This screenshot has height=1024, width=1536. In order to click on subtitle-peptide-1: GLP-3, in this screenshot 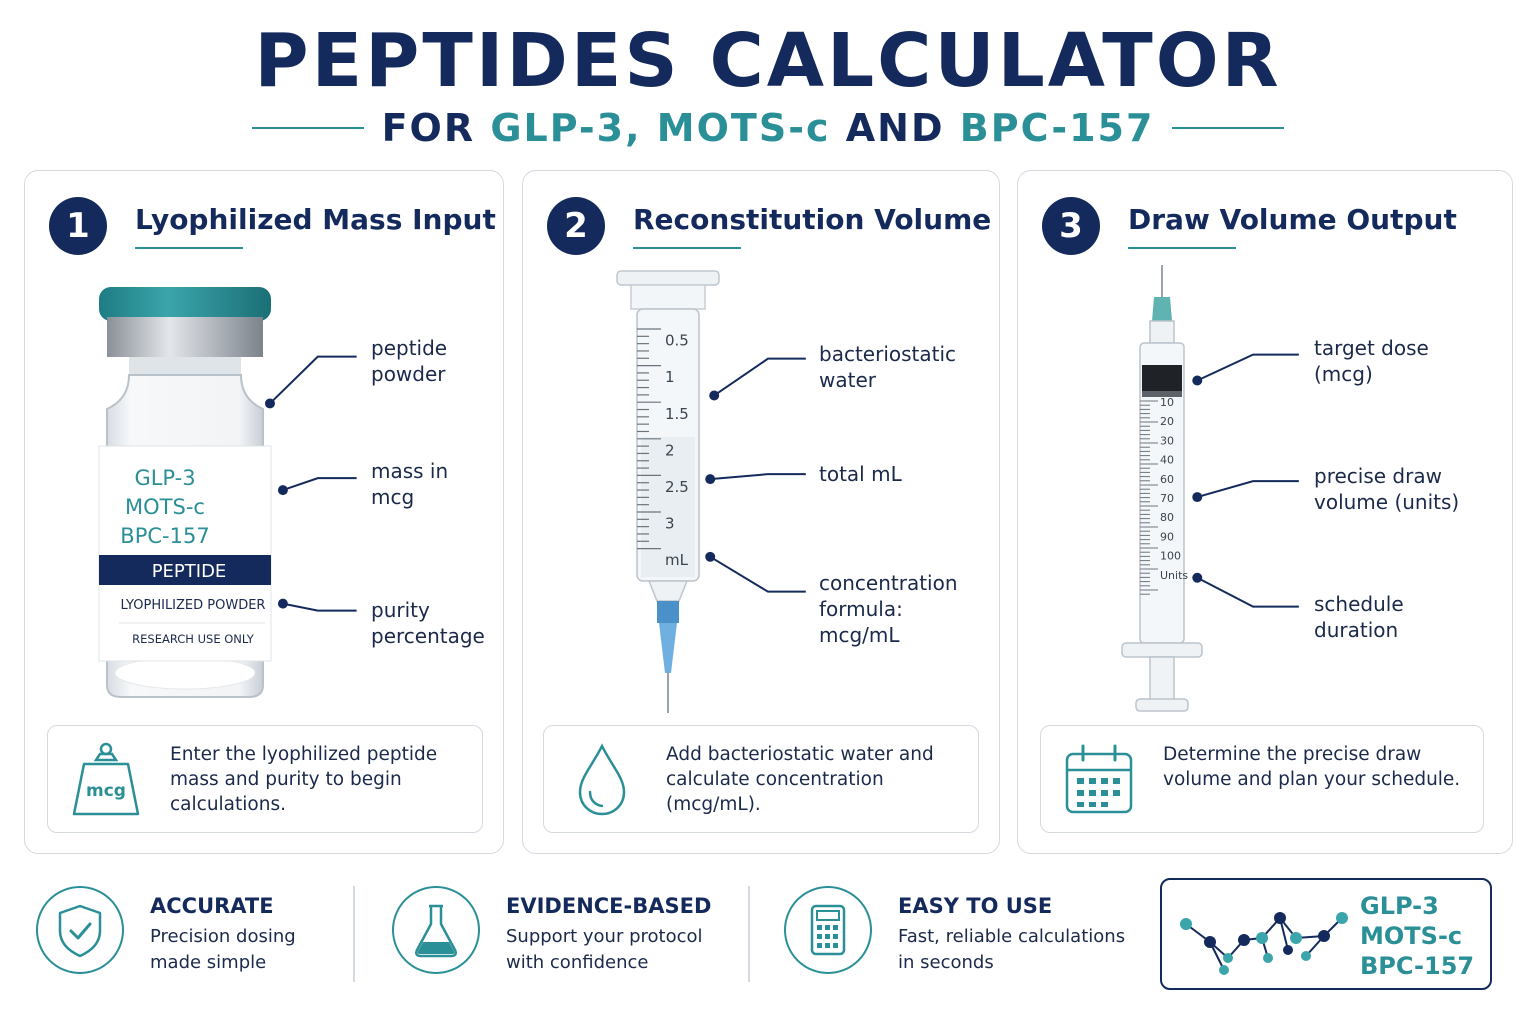, I will do `click(566, 128)`.